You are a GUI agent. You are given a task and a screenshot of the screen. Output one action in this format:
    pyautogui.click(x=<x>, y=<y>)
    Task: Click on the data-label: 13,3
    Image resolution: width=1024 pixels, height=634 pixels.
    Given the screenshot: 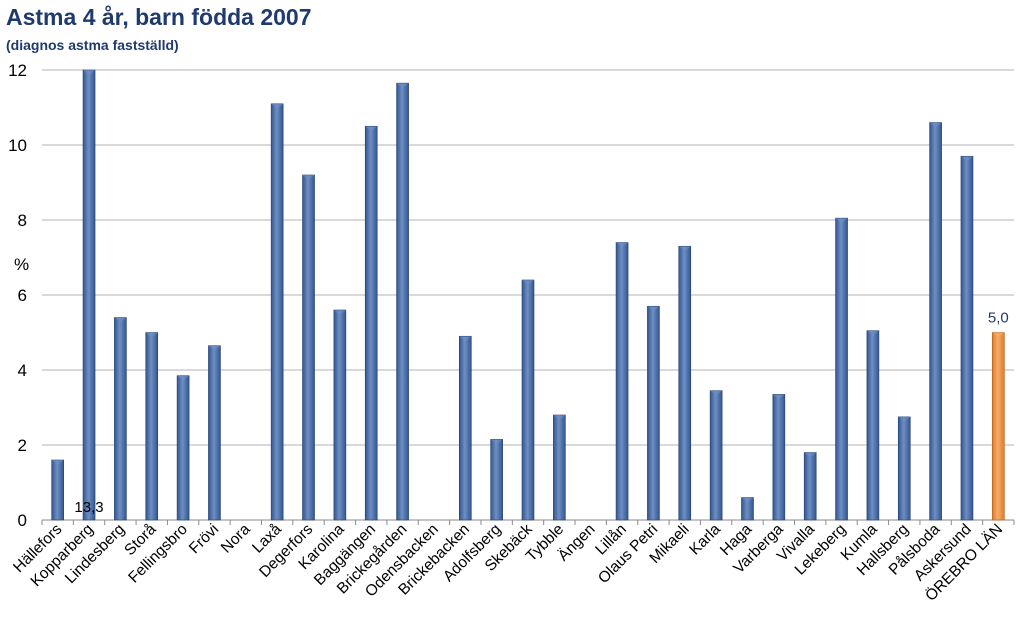 What is the action you would take?
    pyautogui.click(x=88, y=507)
    